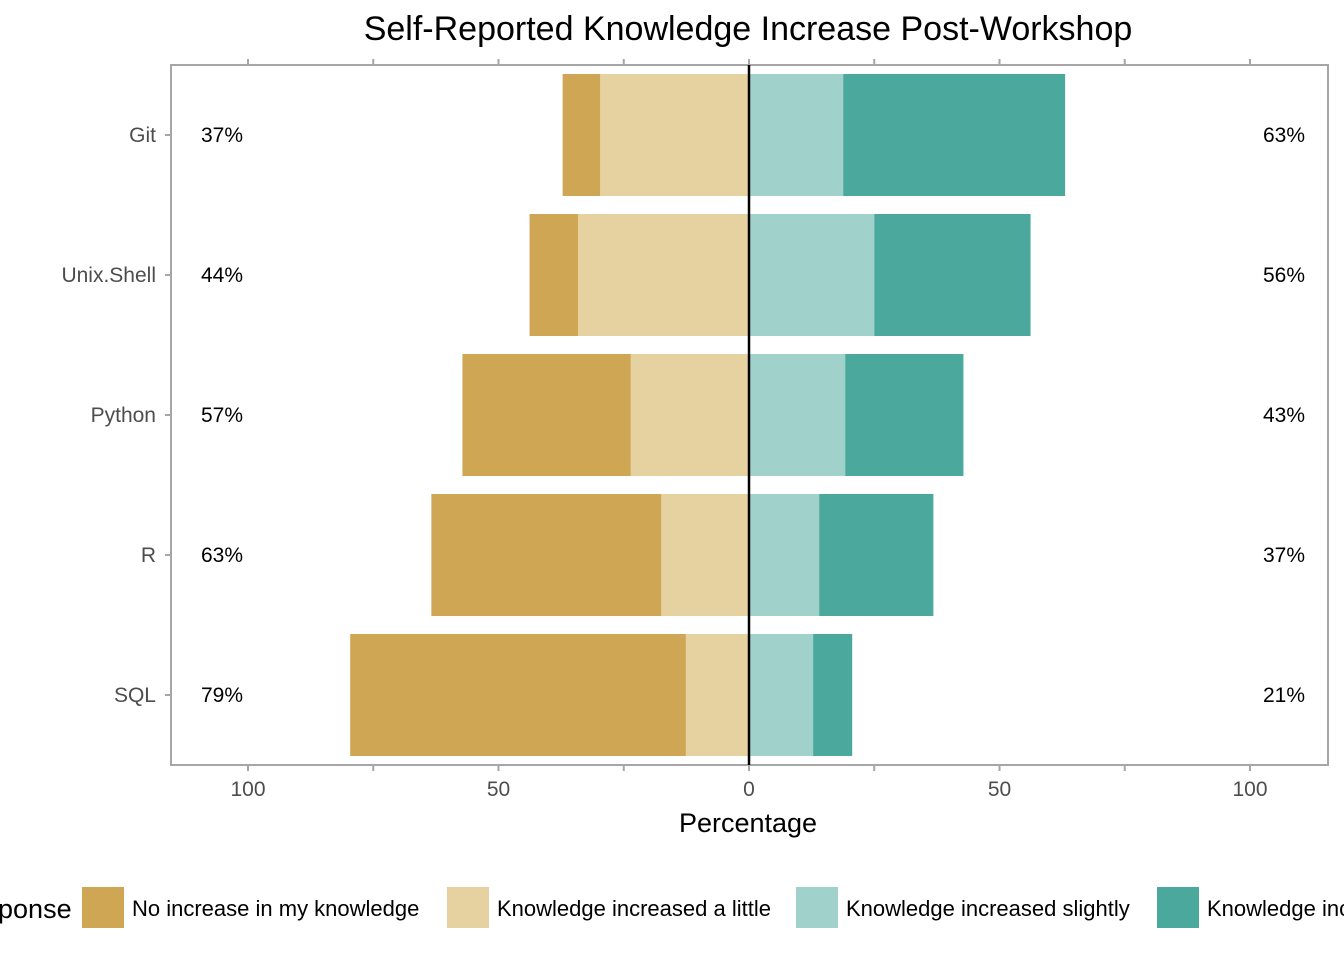 This screenshot has width=1344, height=960. What do you see at coordinates (123, 415) in the screenshot?
I see `category-label: Python` at bounding box center [123, 415].